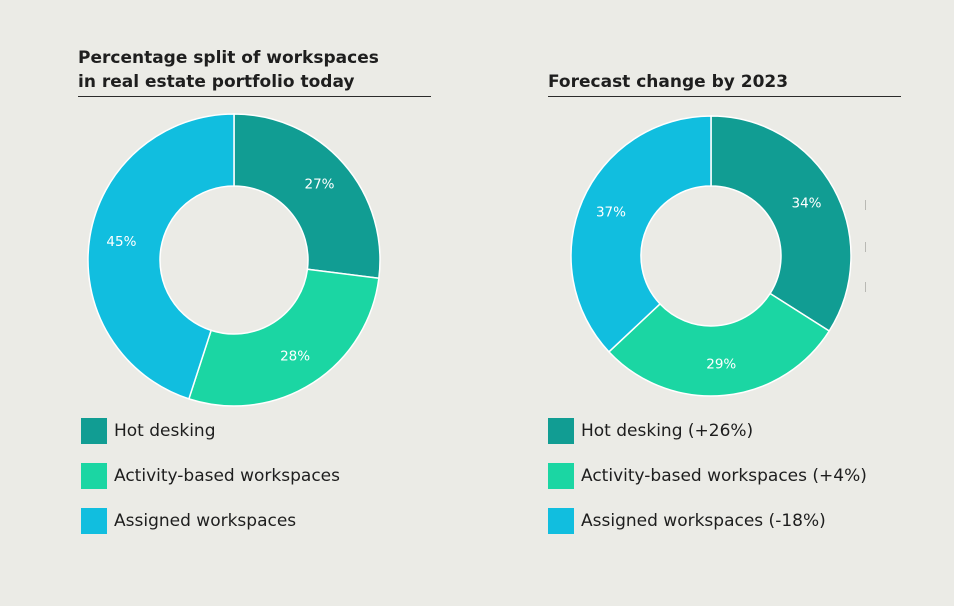 This screenshot has height=606, width=954. I want to click on legend-item-hot-desking: Hot desking (+26%), so click(707, 430).